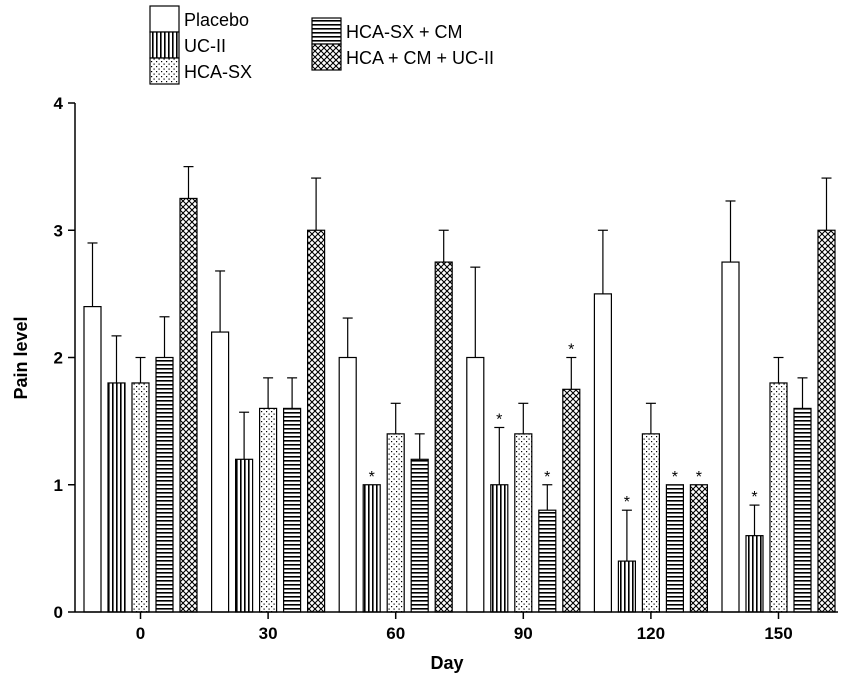  Describe the element at coordinates (216, 20) in the screenshot. I see `legend-label-placebo: Placebo` at that location.